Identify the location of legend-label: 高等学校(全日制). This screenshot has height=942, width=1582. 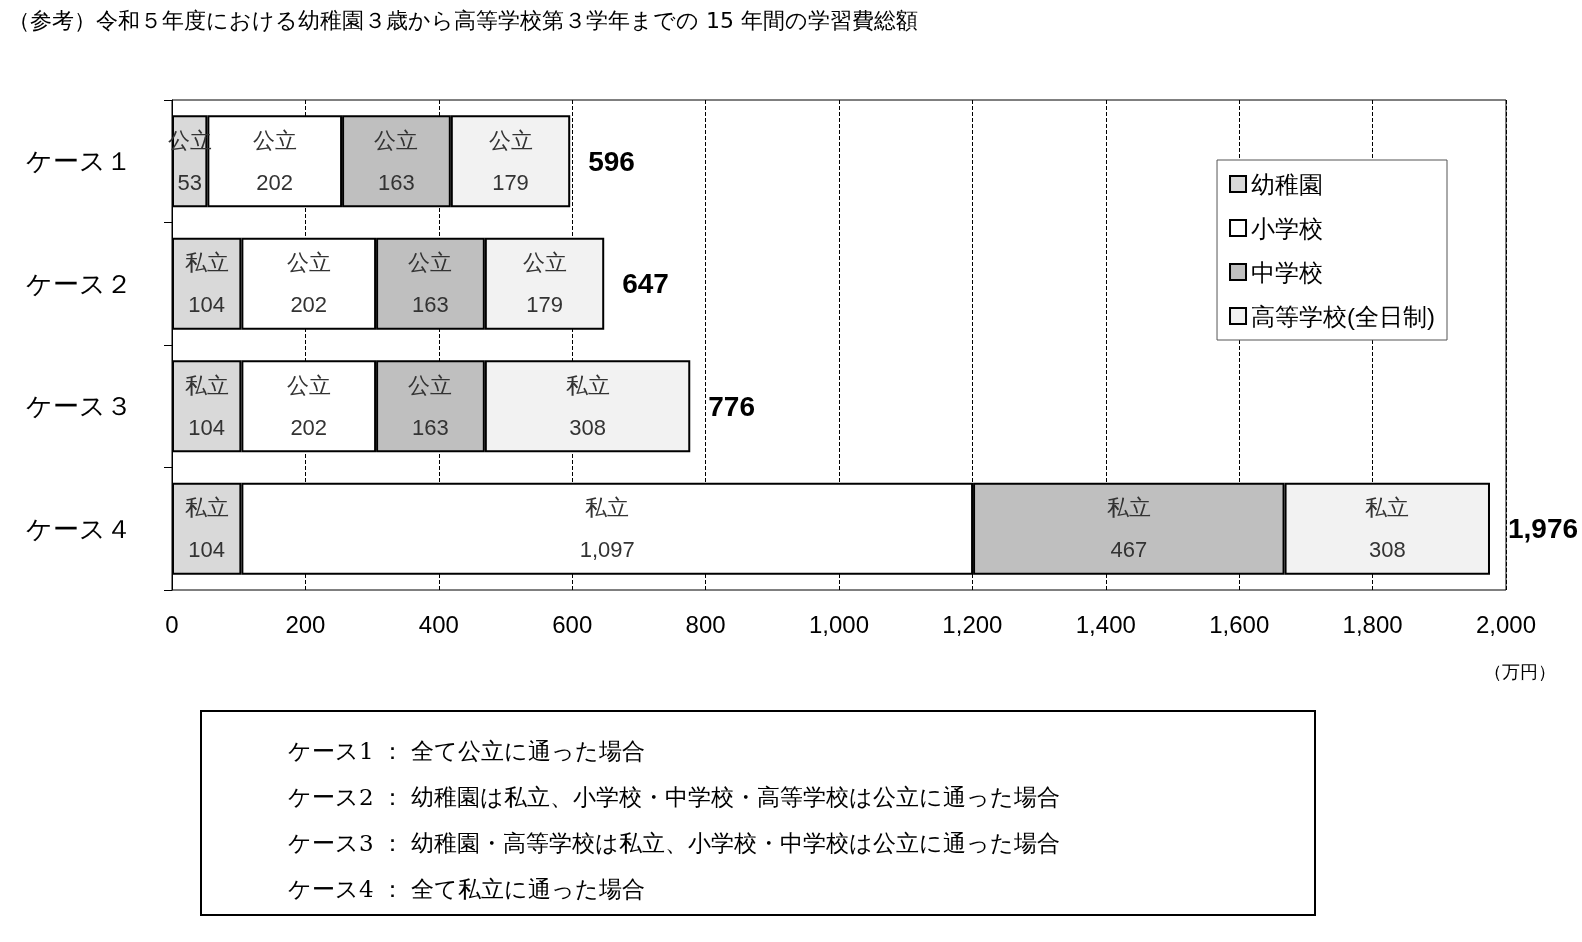
(1343, 316).